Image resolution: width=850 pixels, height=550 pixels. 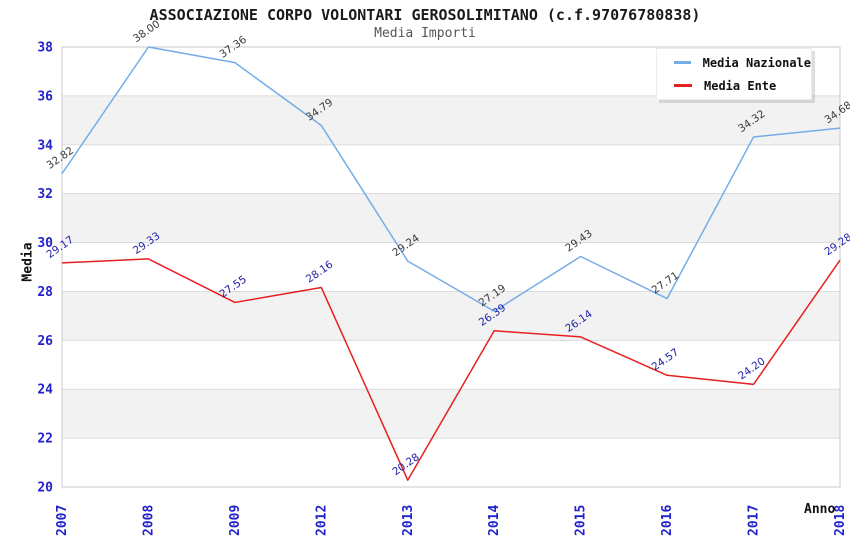 I want to click on legend-swatch-blue-line, so click(x=682, y=62).